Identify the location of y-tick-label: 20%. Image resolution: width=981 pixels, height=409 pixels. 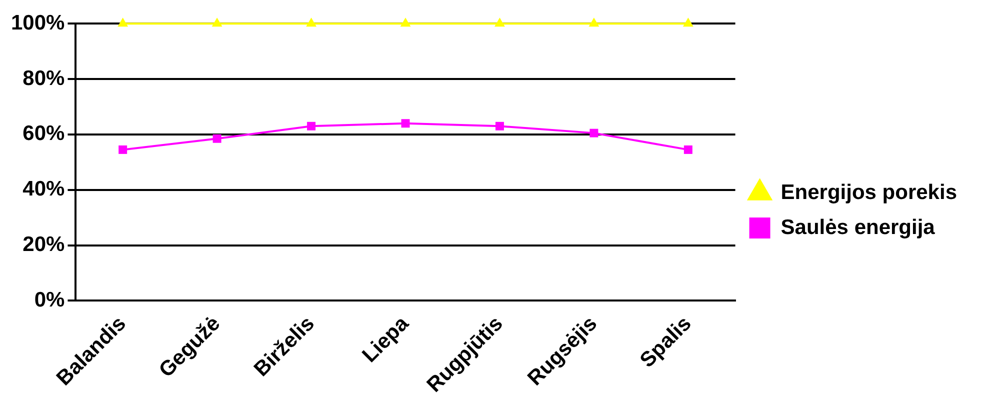
(44, 244).